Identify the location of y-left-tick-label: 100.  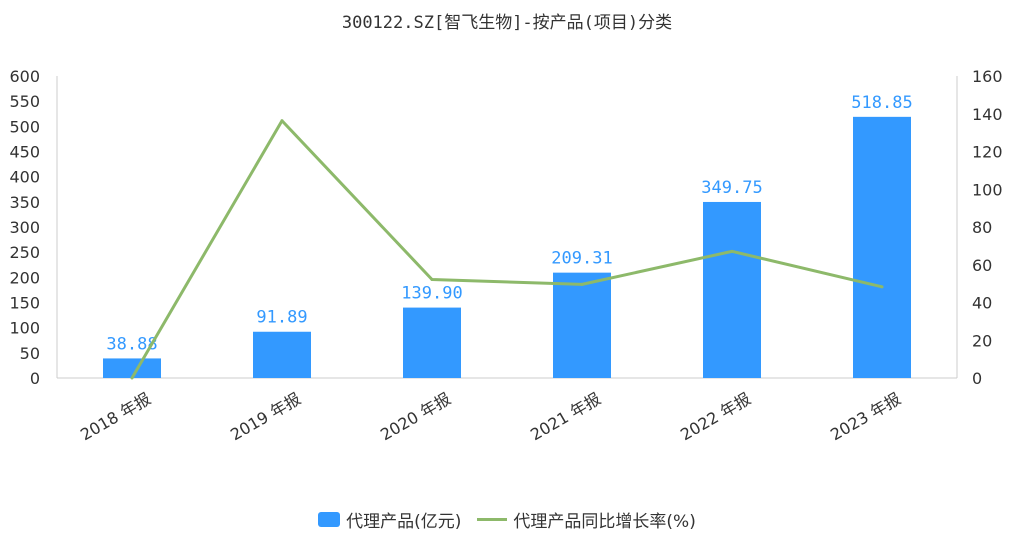
(24, 328).